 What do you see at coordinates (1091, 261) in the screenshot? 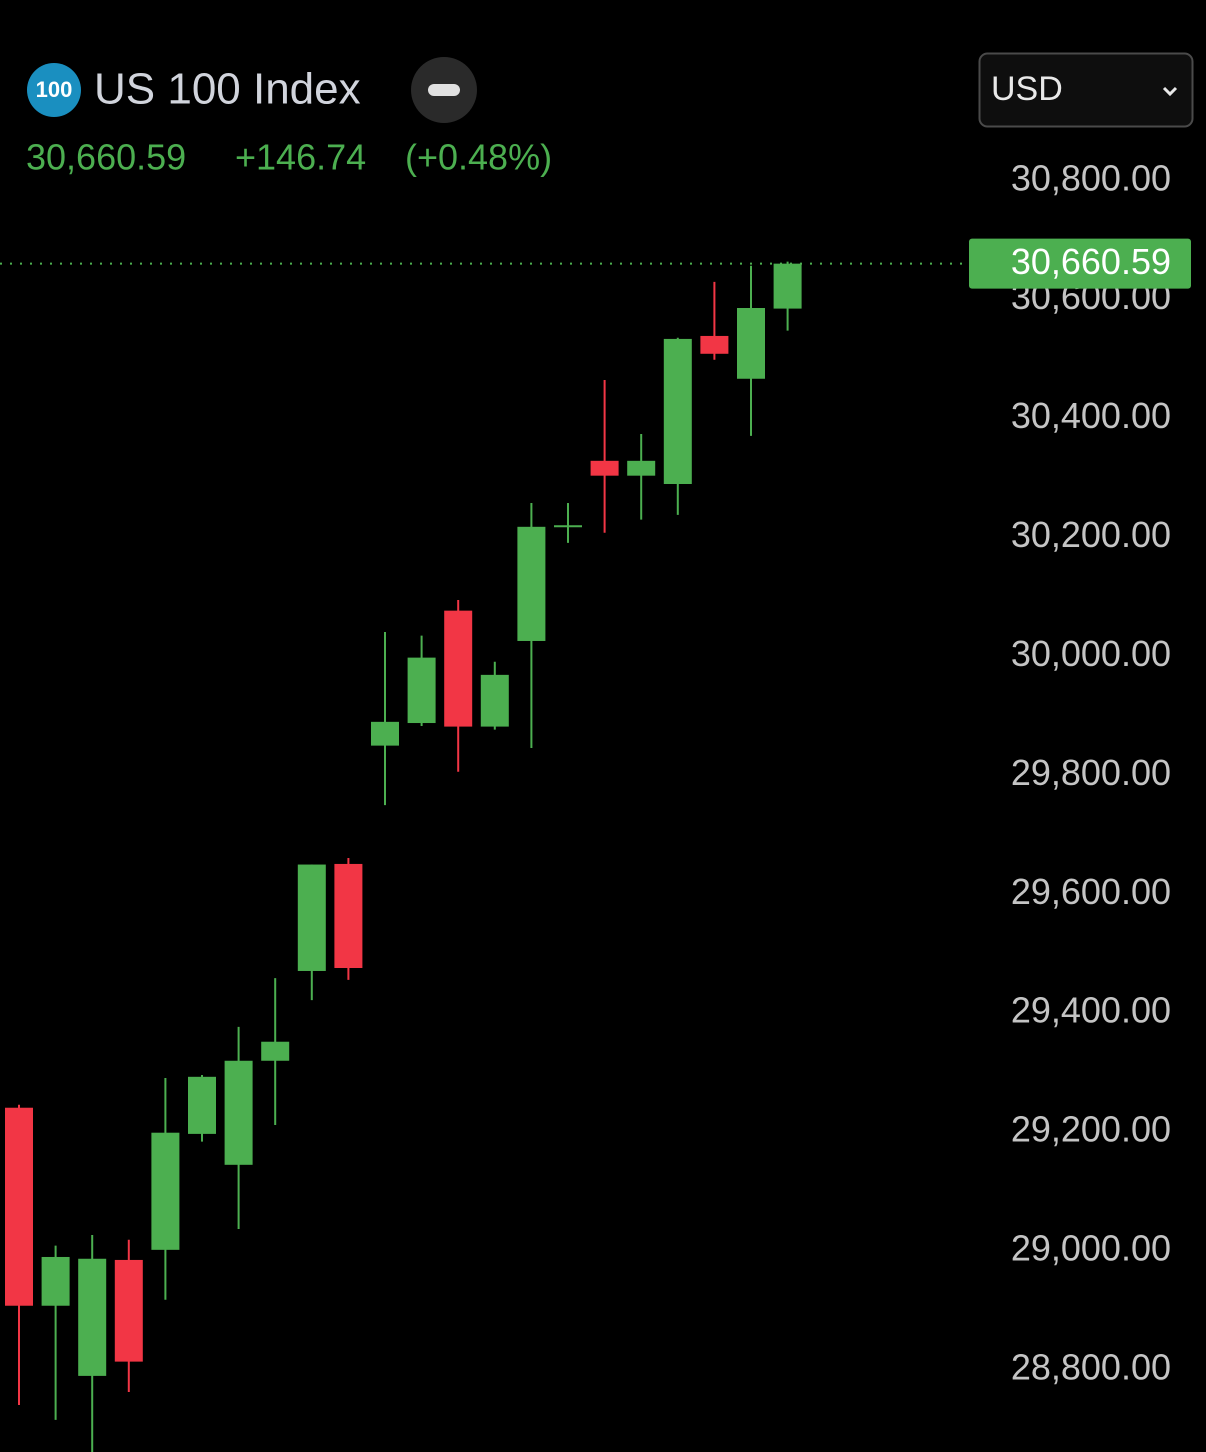
I see `last-price-label: 30,660.59` at bounding box center [1091, 261].